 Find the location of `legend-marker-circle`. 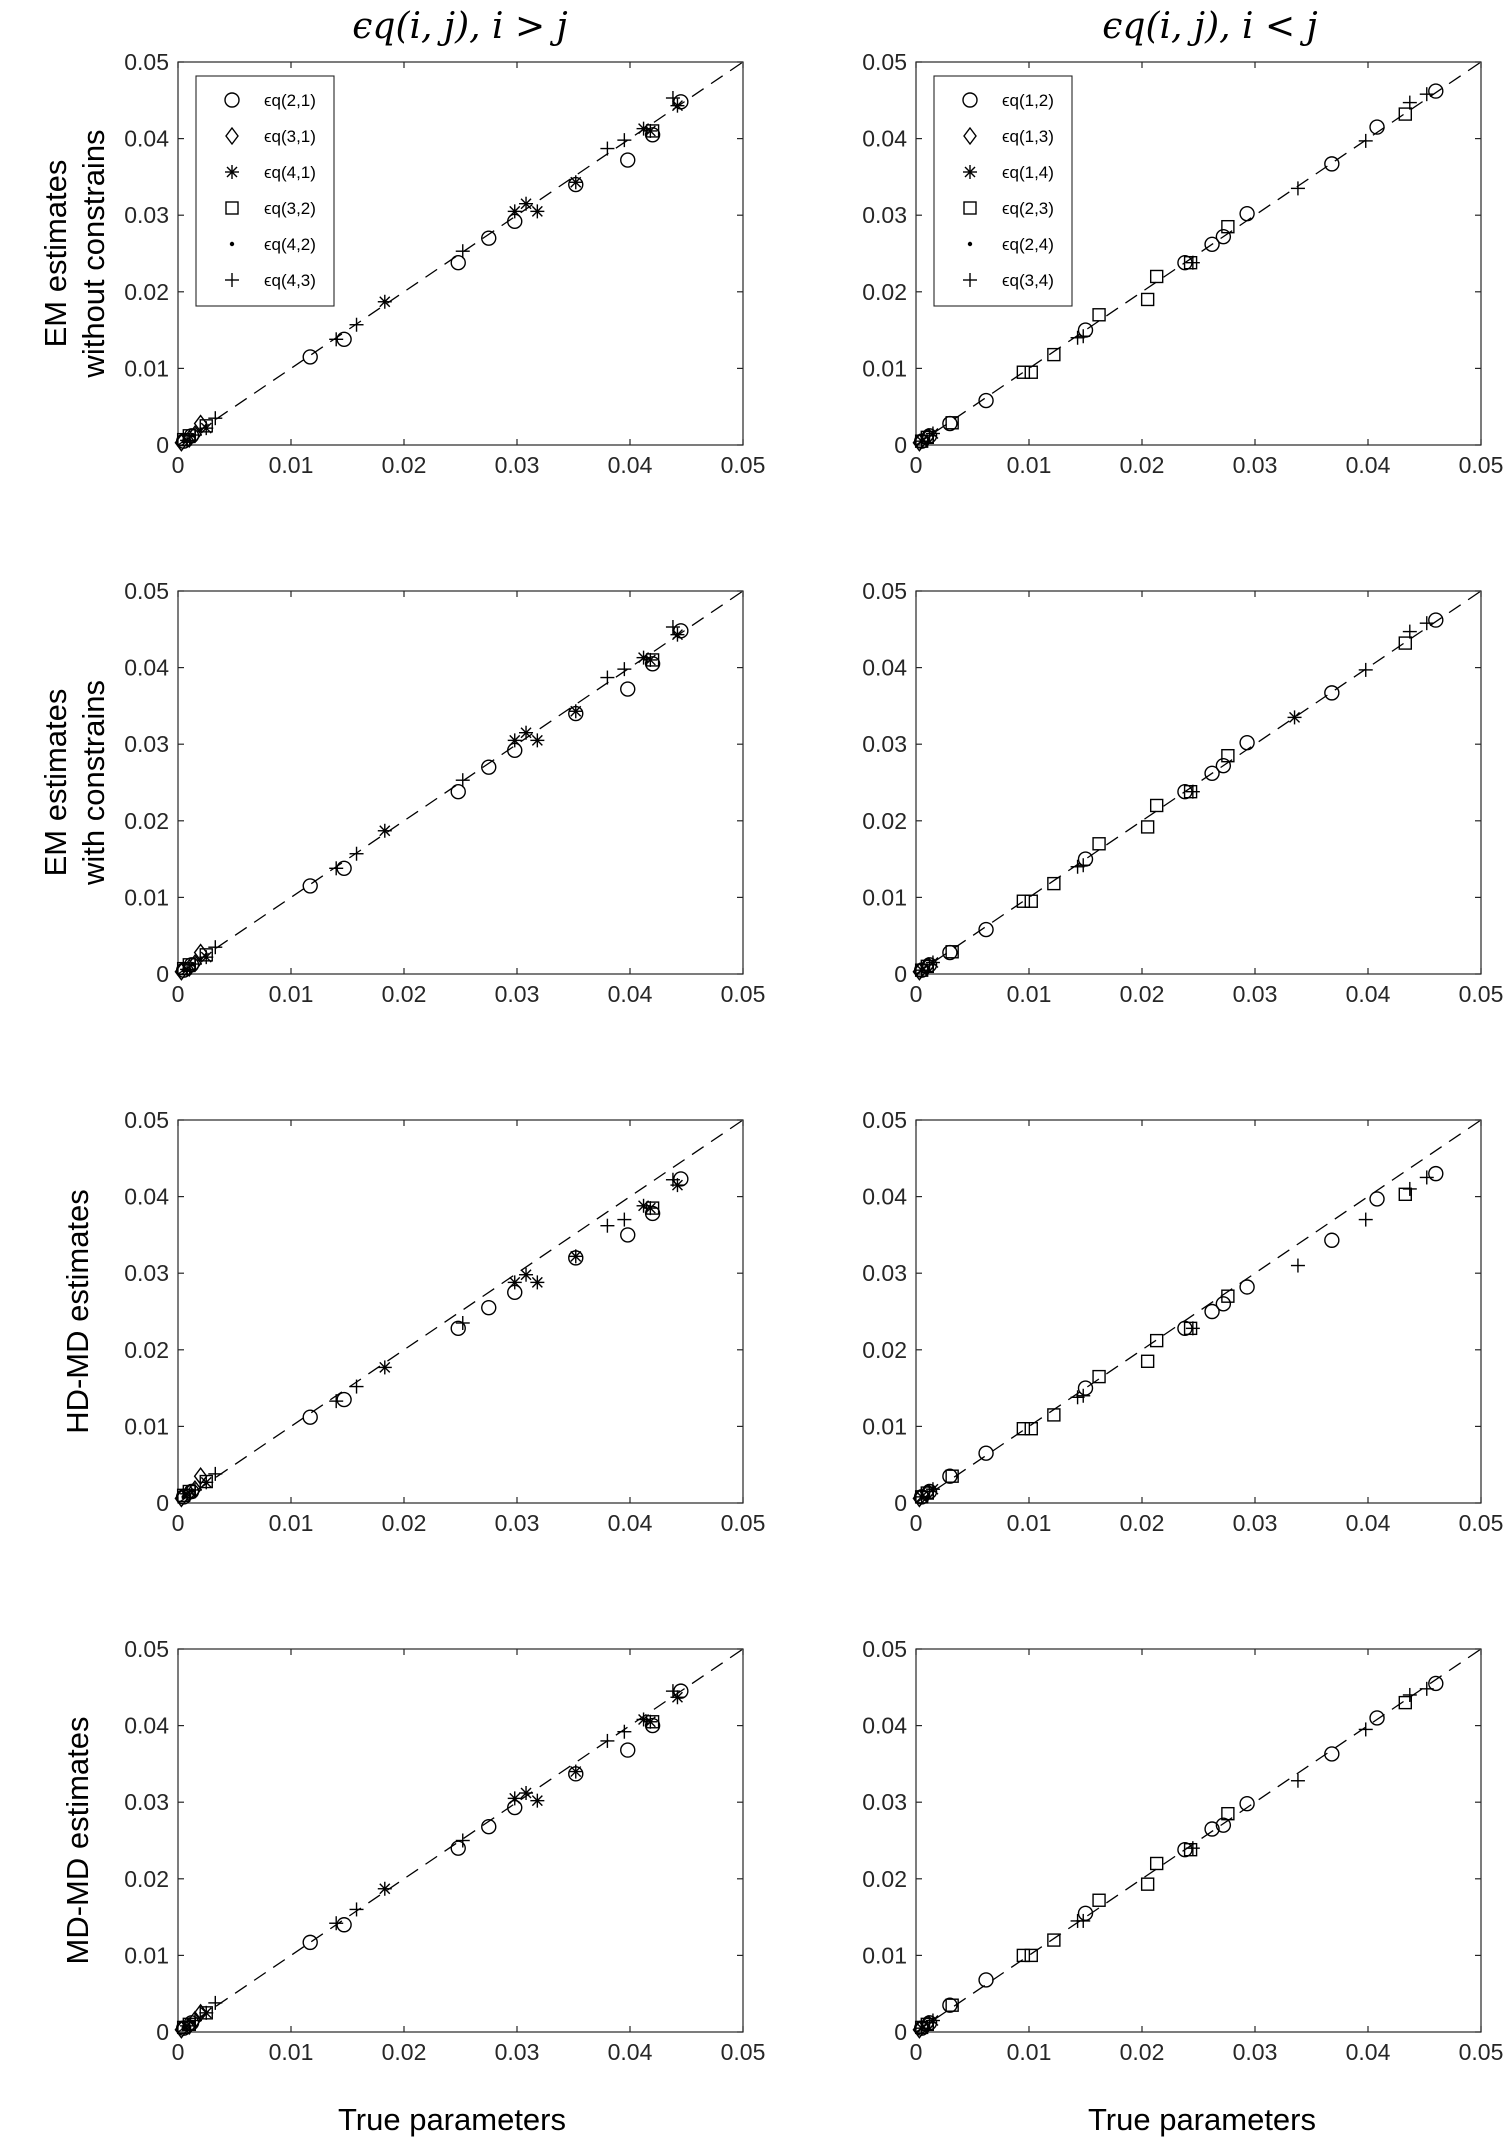

legend-marker-circle is located at coordinates (970, 100).